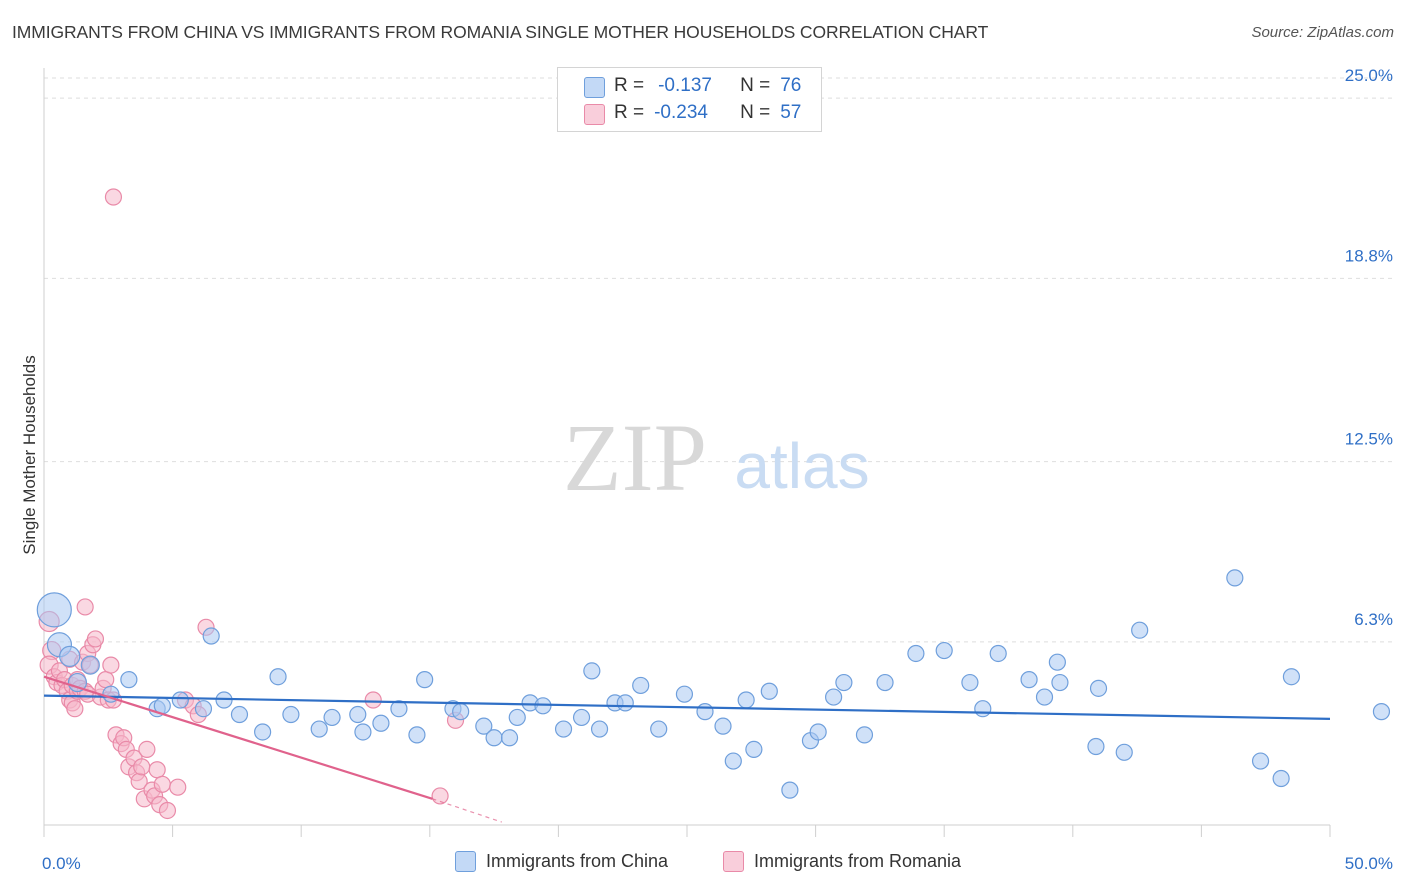 The width and height of the screenshot is (1406, 892). Describe the element at coordinates (465, 861) in the screenshot. I see `legend-china-swatch` at that location.